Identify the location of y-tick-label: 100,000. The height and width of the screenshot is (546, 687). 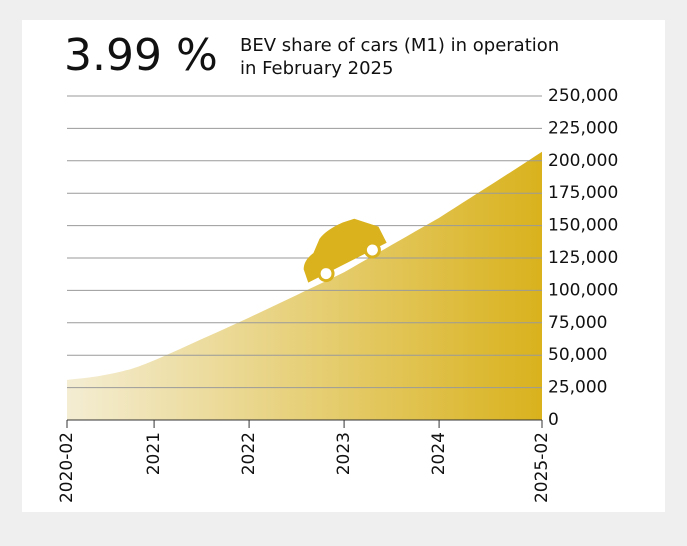
(583, 290).